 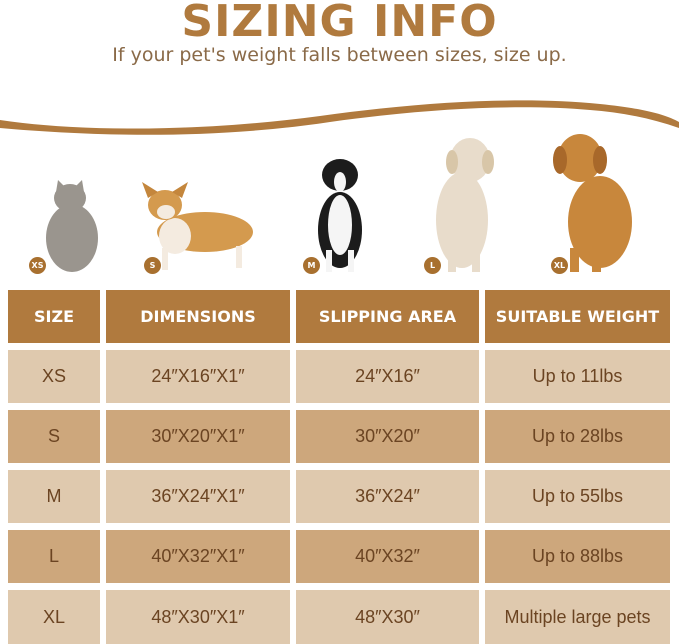 What do you see at coordinates (152, 265) in the screenshot?
I see `size-badge-s: S` at bounding box center [152, 265].